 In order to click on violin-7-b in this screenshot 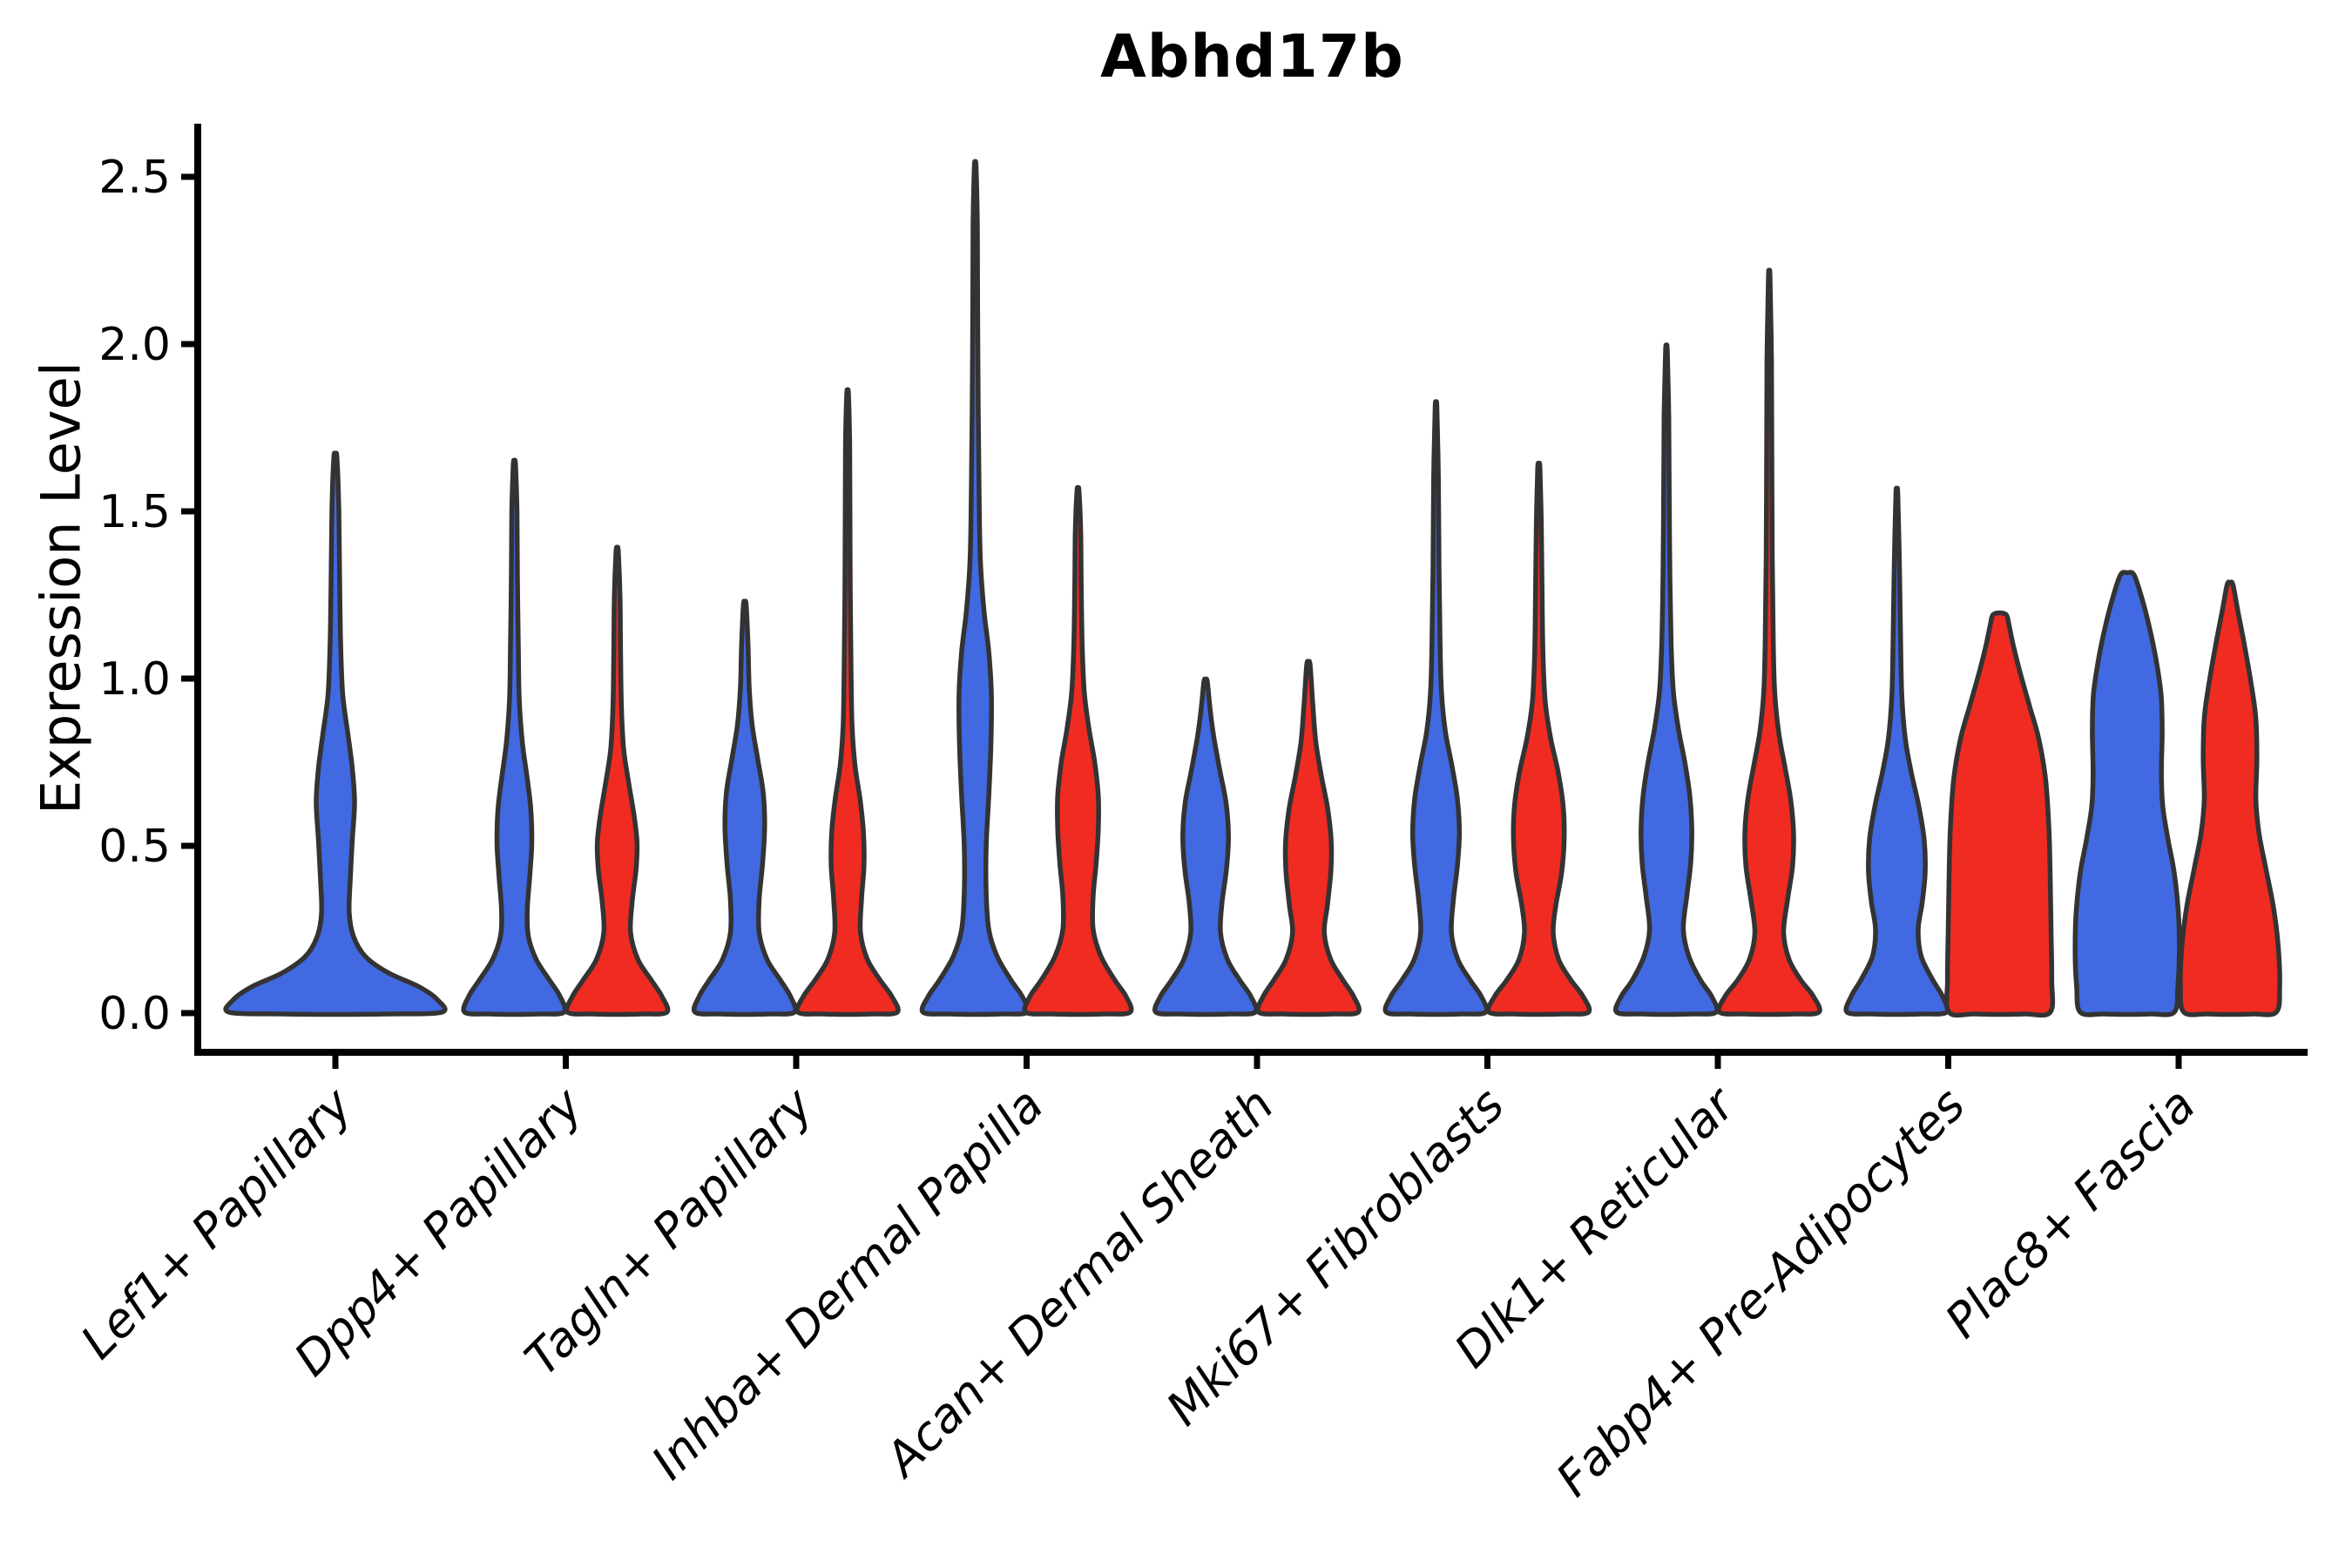, I will do `click(1999, 814)`.